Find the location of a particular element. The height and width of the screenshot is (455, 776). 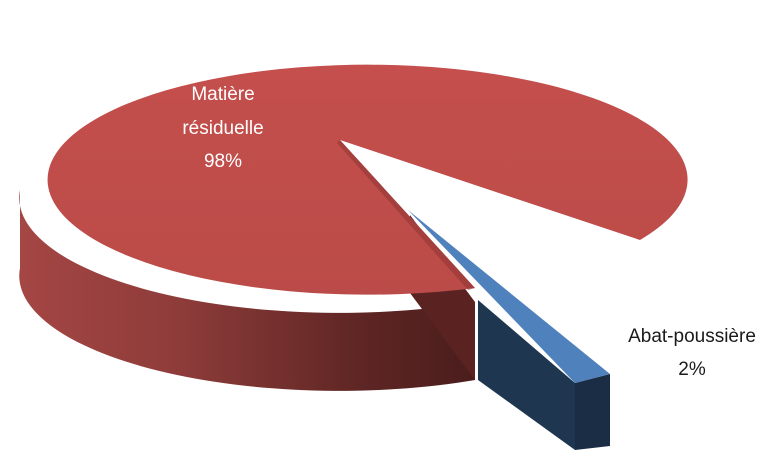

slice-shadow-edge is located at coordinates (406, 215).